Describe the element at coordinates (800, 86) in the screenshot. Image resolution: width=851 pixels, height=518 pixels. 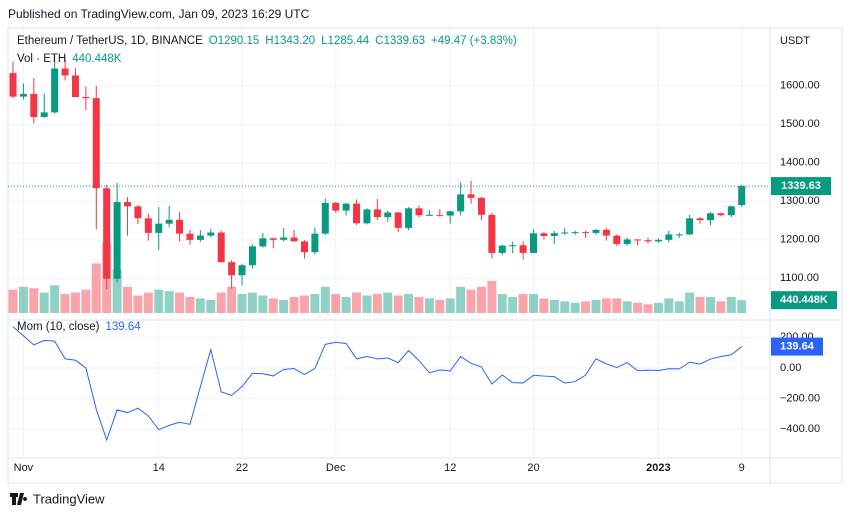
I see `y-tick-label: 1600.00` at that location.